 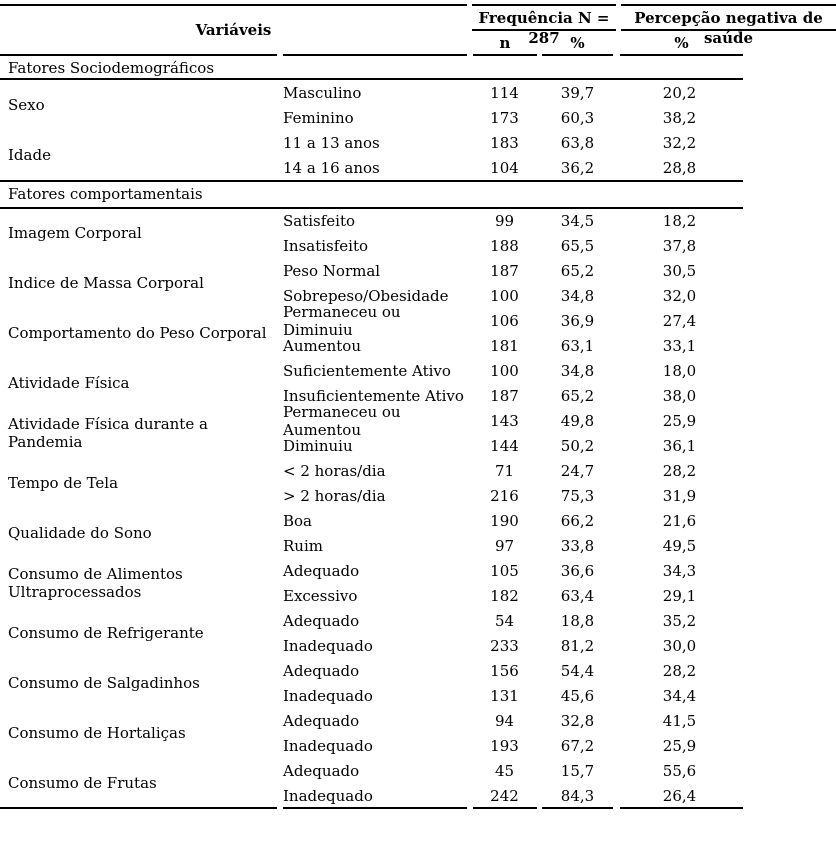 I want to click on group-rows: Adequado 54 18,8 35,2 Inadequado 233 81,2 30,0, so click(x=558, y=633).